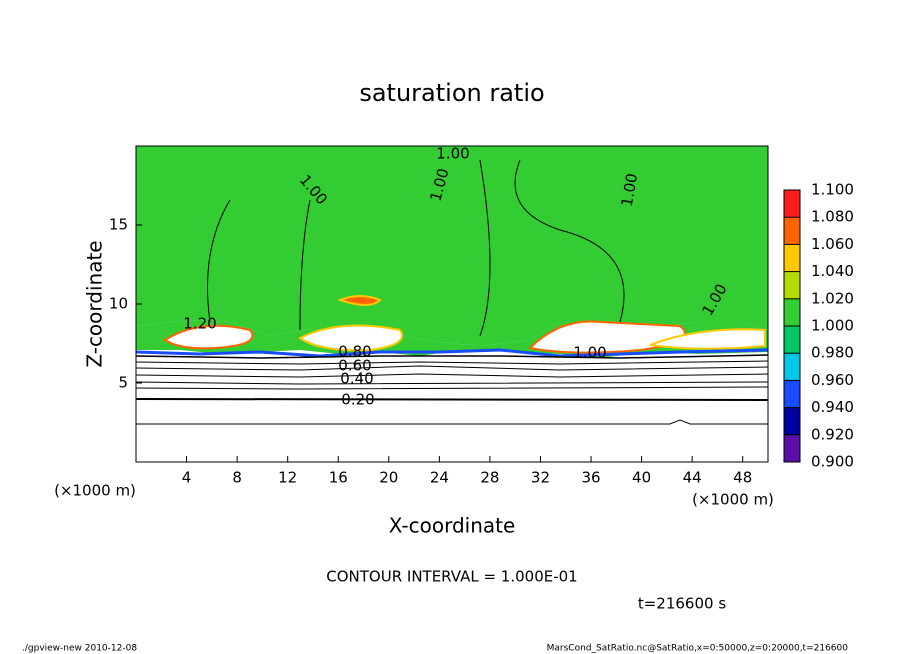 Image resolution: width=904 pixels, height=654 pixels. What do you see at coordinates (287, 478) in the screenshot?
I see `x-tick-label: 12` at bounding box center [287, 478].